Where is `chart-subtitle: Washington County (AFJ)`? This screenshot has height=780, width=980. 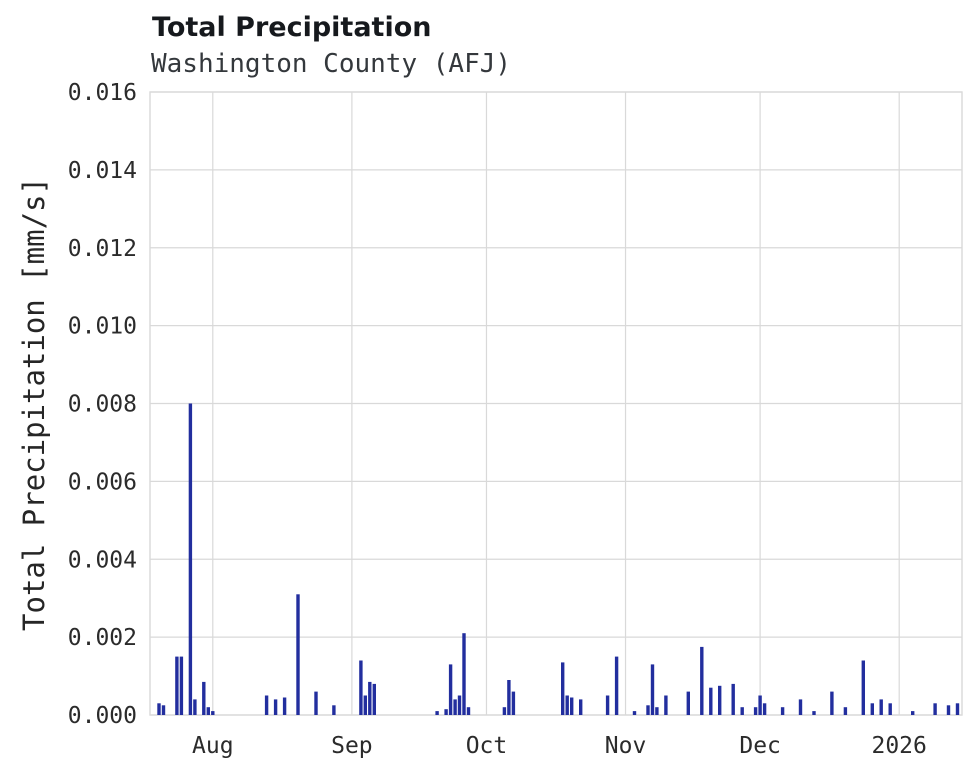 chart-subtitle: Washington County (AFJ) is located at coordinates (331, 64).